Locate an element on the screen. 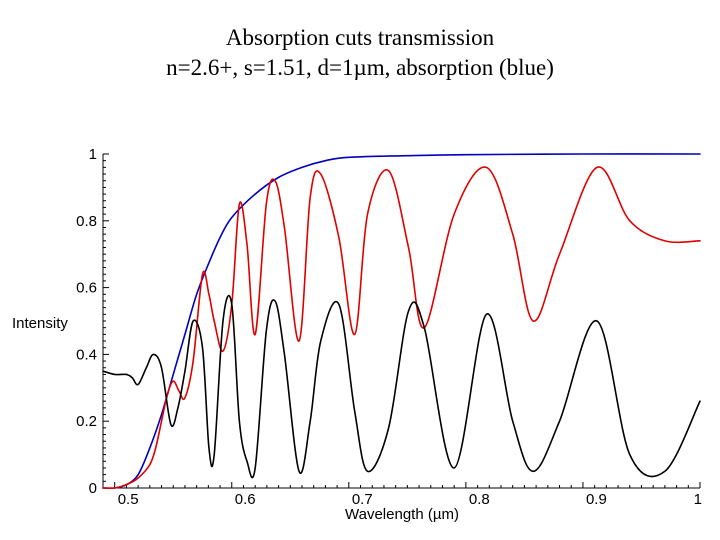 This screenshot has width=720, height=540. y-tick-label: 0.2 is located at coordinates (86, 421).